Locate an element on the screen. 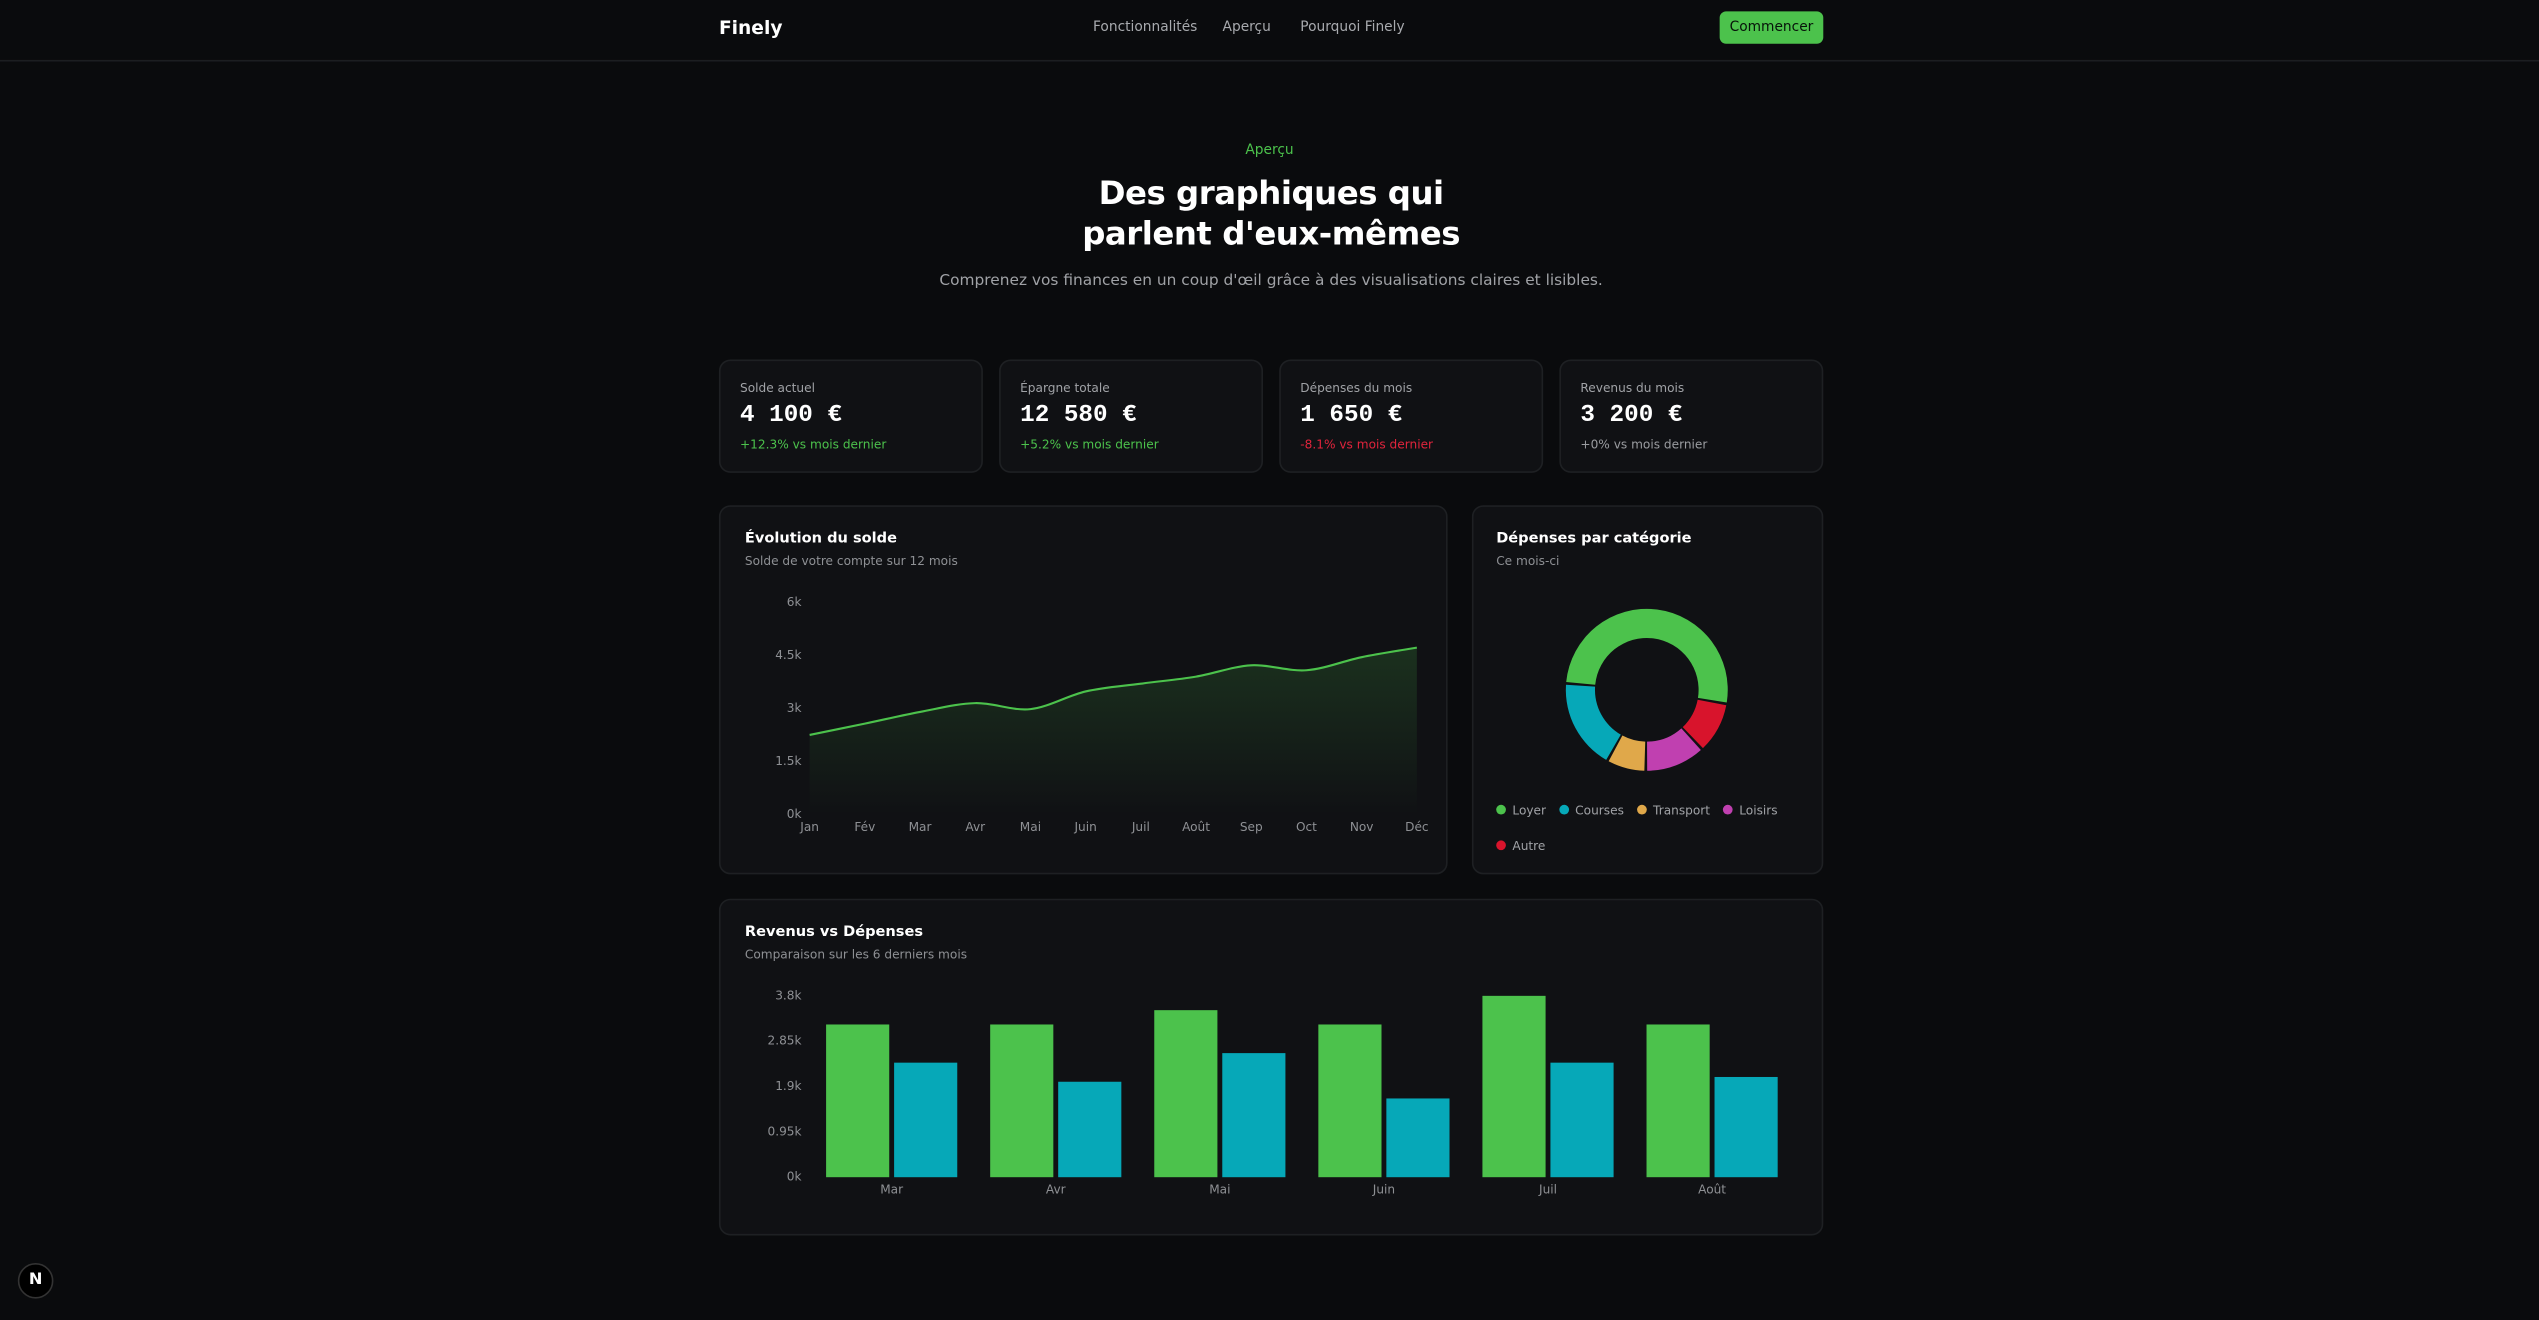  stat-change: -8.1% vs mois dernier is located at coordinates (1367, 444).